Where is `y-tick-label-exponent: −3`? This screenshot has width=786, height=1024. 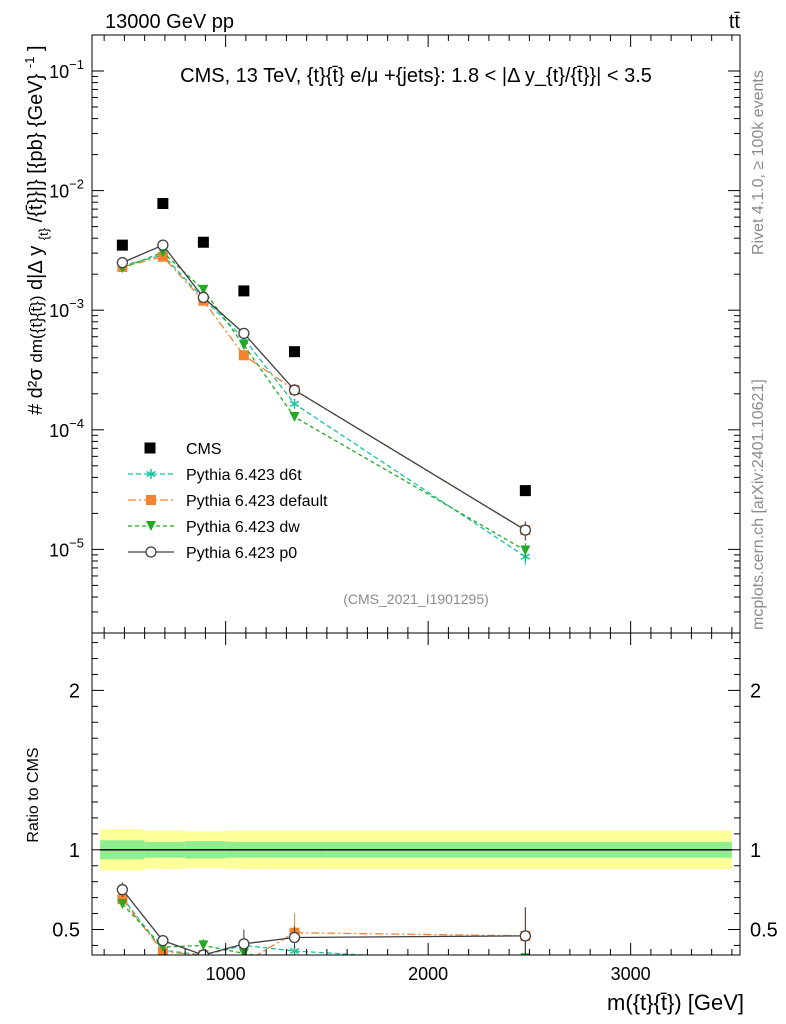 y-tick-label-exponent: −3 is located at coordinates (76, 303).